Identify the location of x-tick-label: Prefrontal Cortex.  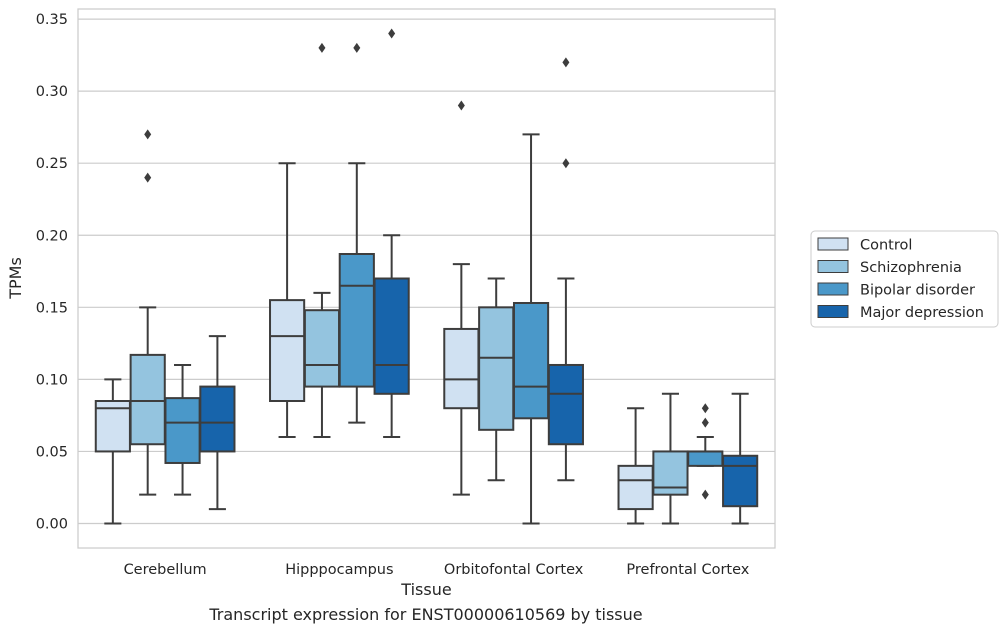
(687, 570).